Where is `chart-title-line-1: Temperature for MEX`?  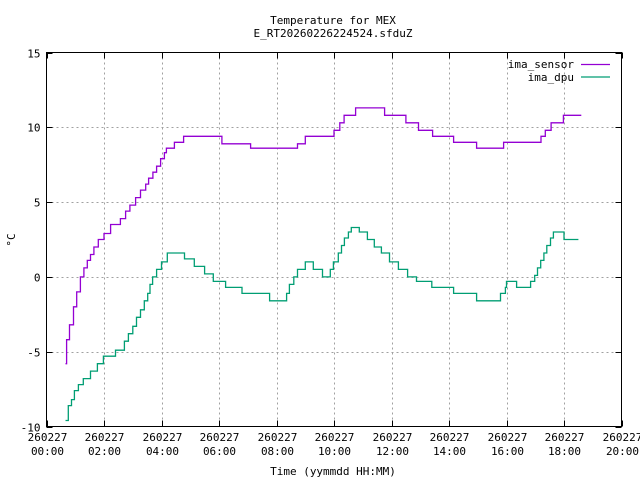 chart-title-line-1: Temperature for MEX is located at coordinates (333, 20).